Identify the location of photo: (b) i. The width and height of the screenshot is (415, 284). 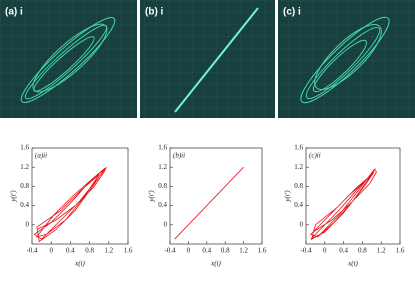
(207, 59).